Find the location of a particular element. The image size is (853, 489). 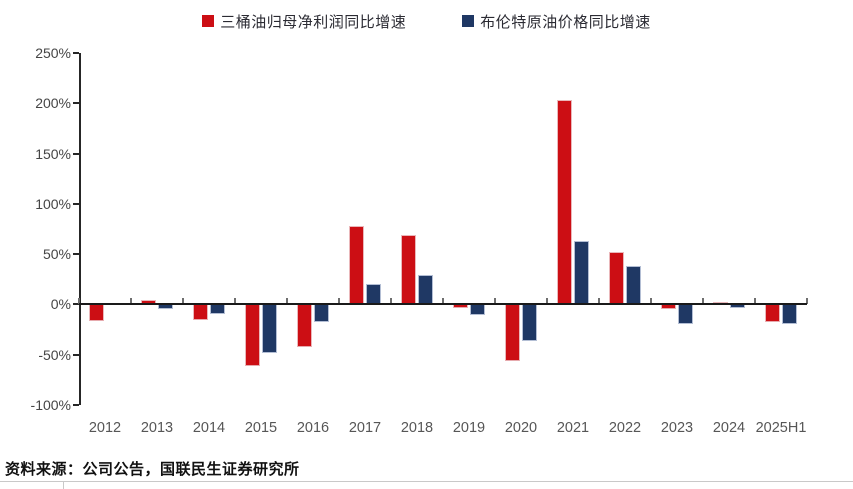

bar-brent-2021 is located at coordinates (581, 273).